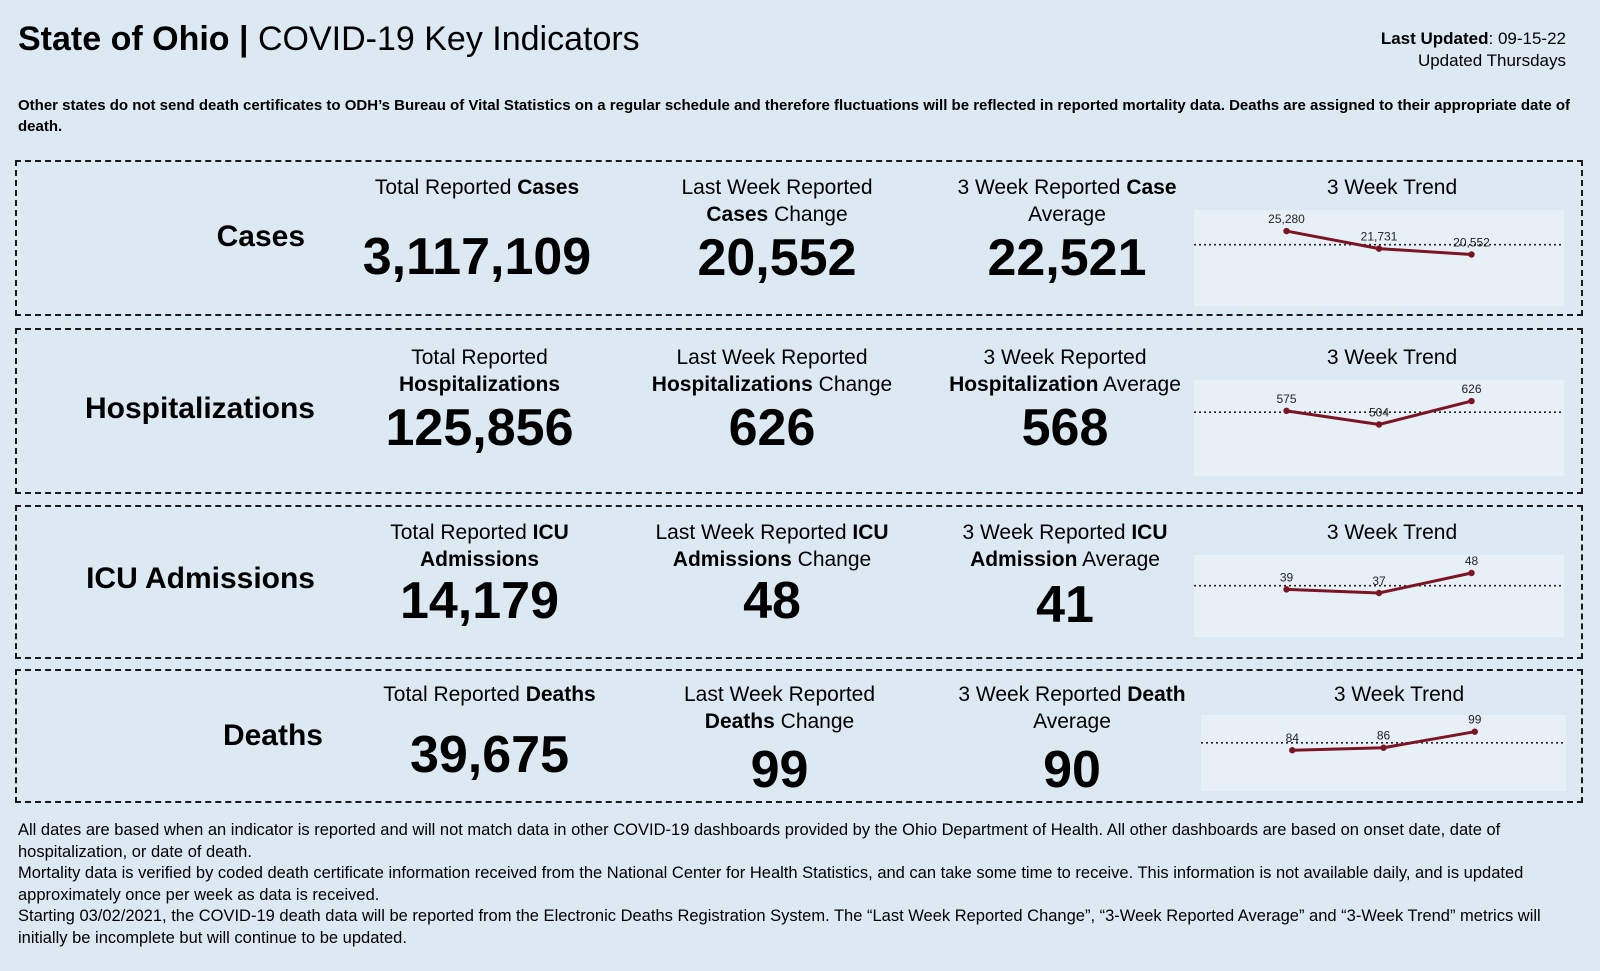 This screenshot has height=971, width=1600. I want to click on row-label-cases: Cases, so click(260, 236).